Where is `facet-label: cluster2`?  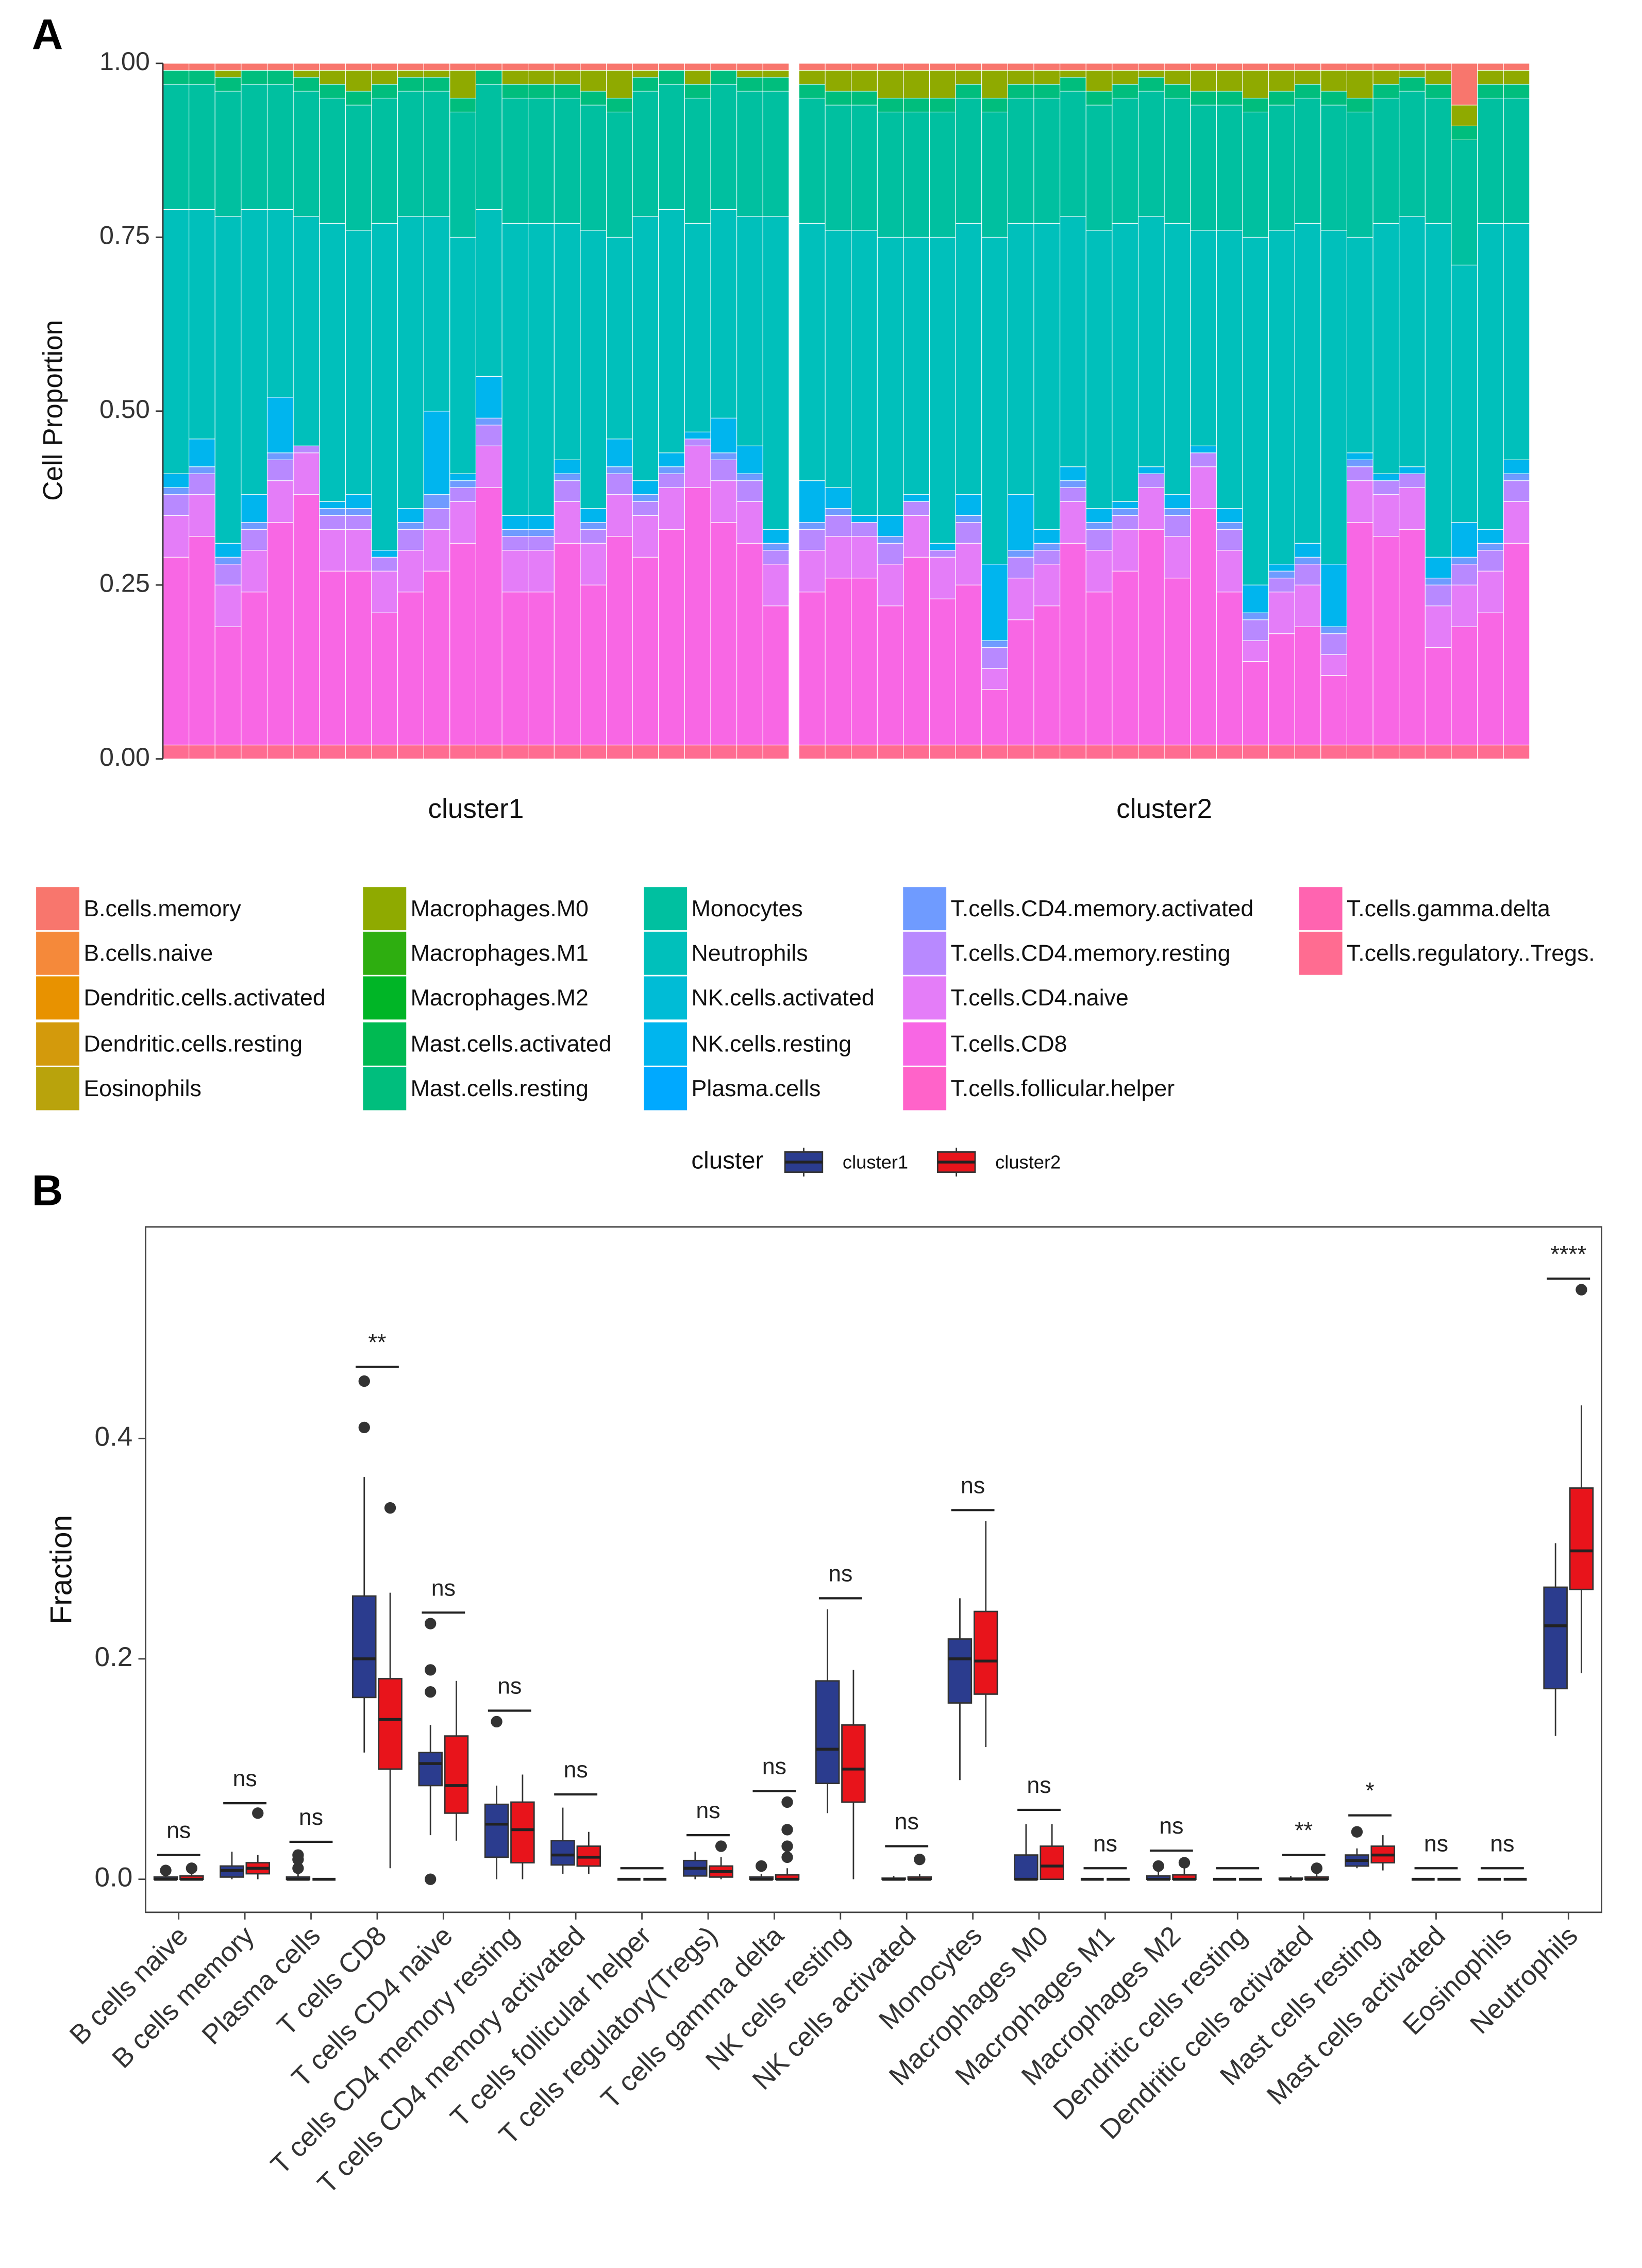 facet-label: cluster2 is located at coordinates (1164, 809).